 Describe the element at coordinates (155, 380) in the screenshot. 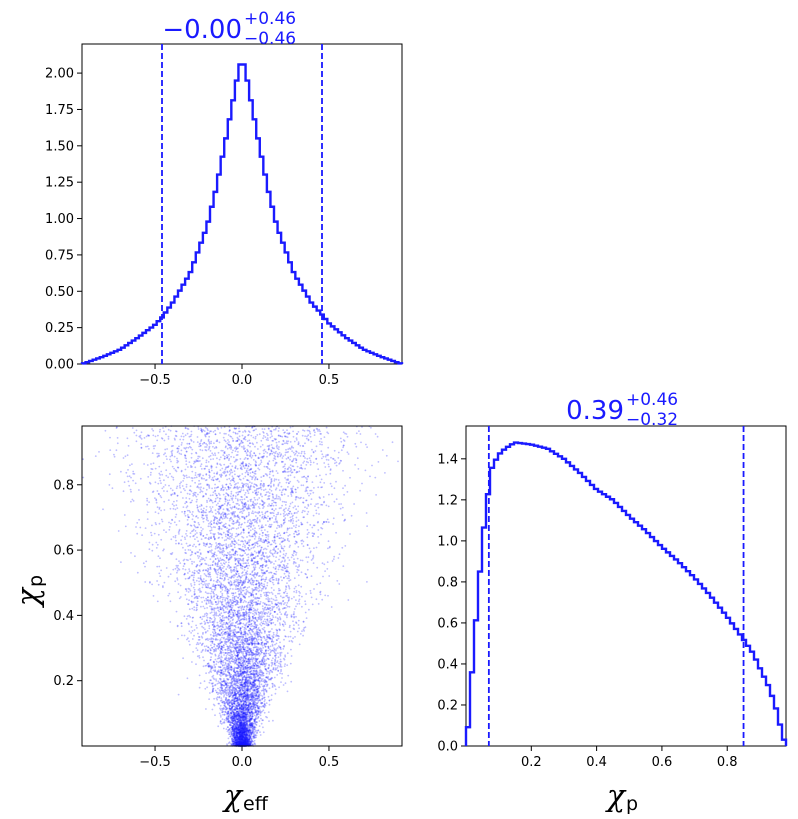

I see `chi-eff-x-tick-label: −0.5` at that location.